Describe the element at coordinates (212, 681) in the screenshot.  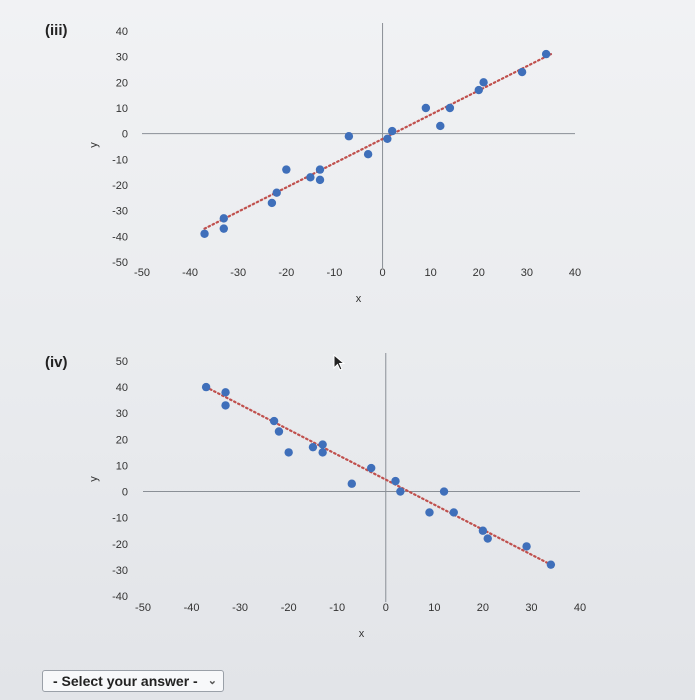
I see `chevron-down-icon: ⌄` at that location.